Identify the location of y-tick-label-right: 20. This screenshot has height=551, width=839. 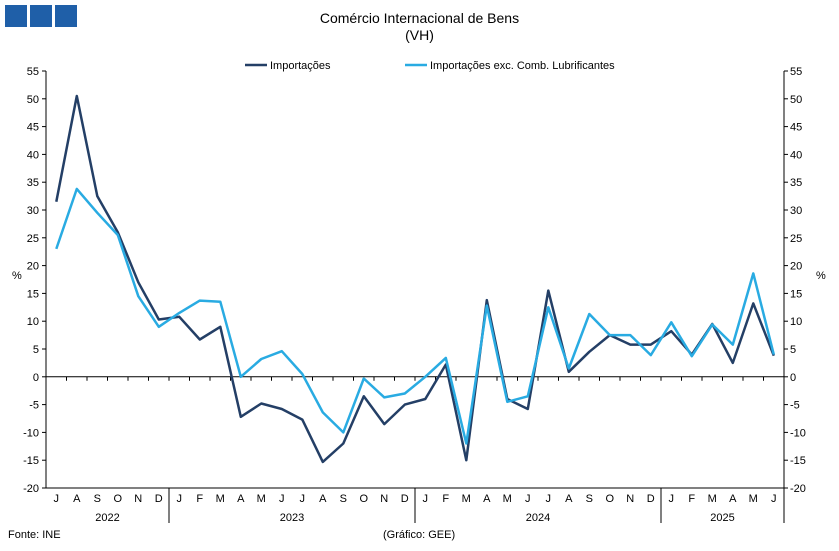
(796, 267).